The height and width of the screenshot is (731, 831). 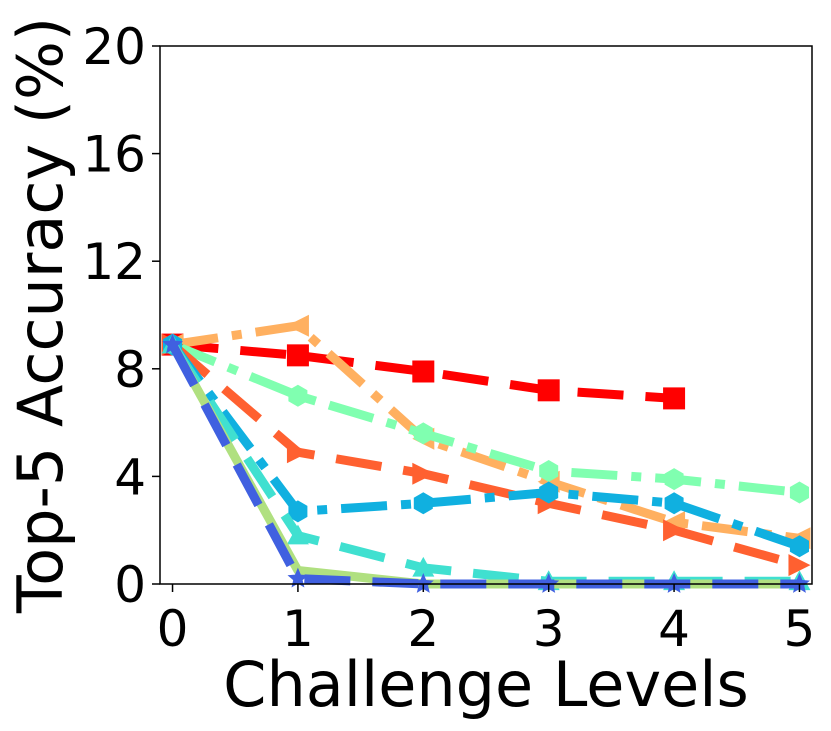 I want to click on x-tick-label: 2, so click(x=423, y=629).